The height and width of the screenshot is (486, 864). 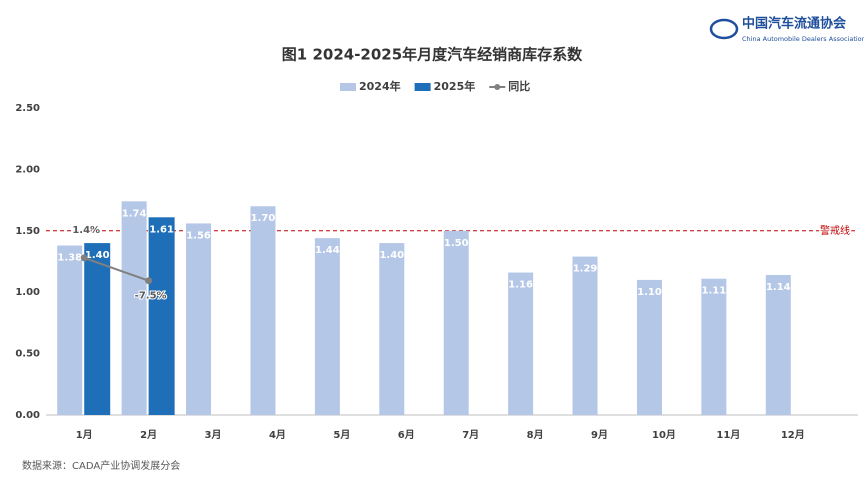 I want to click on x-tick-label: 12月, so click(x=793, y=435).